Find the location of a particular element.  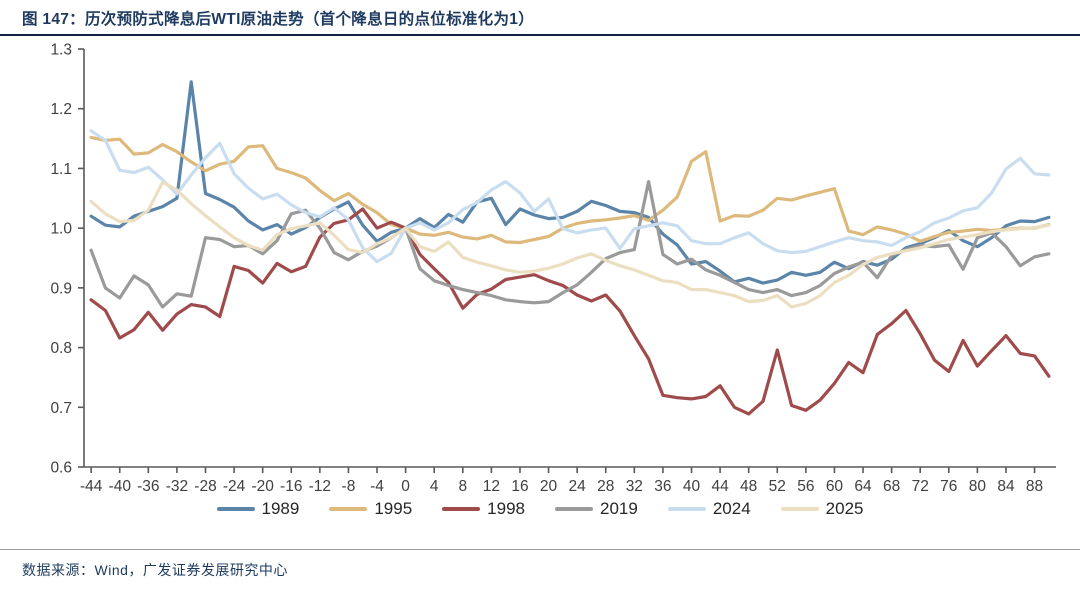

legend-item-1995: 1995 is located at coordinates (370, 509).